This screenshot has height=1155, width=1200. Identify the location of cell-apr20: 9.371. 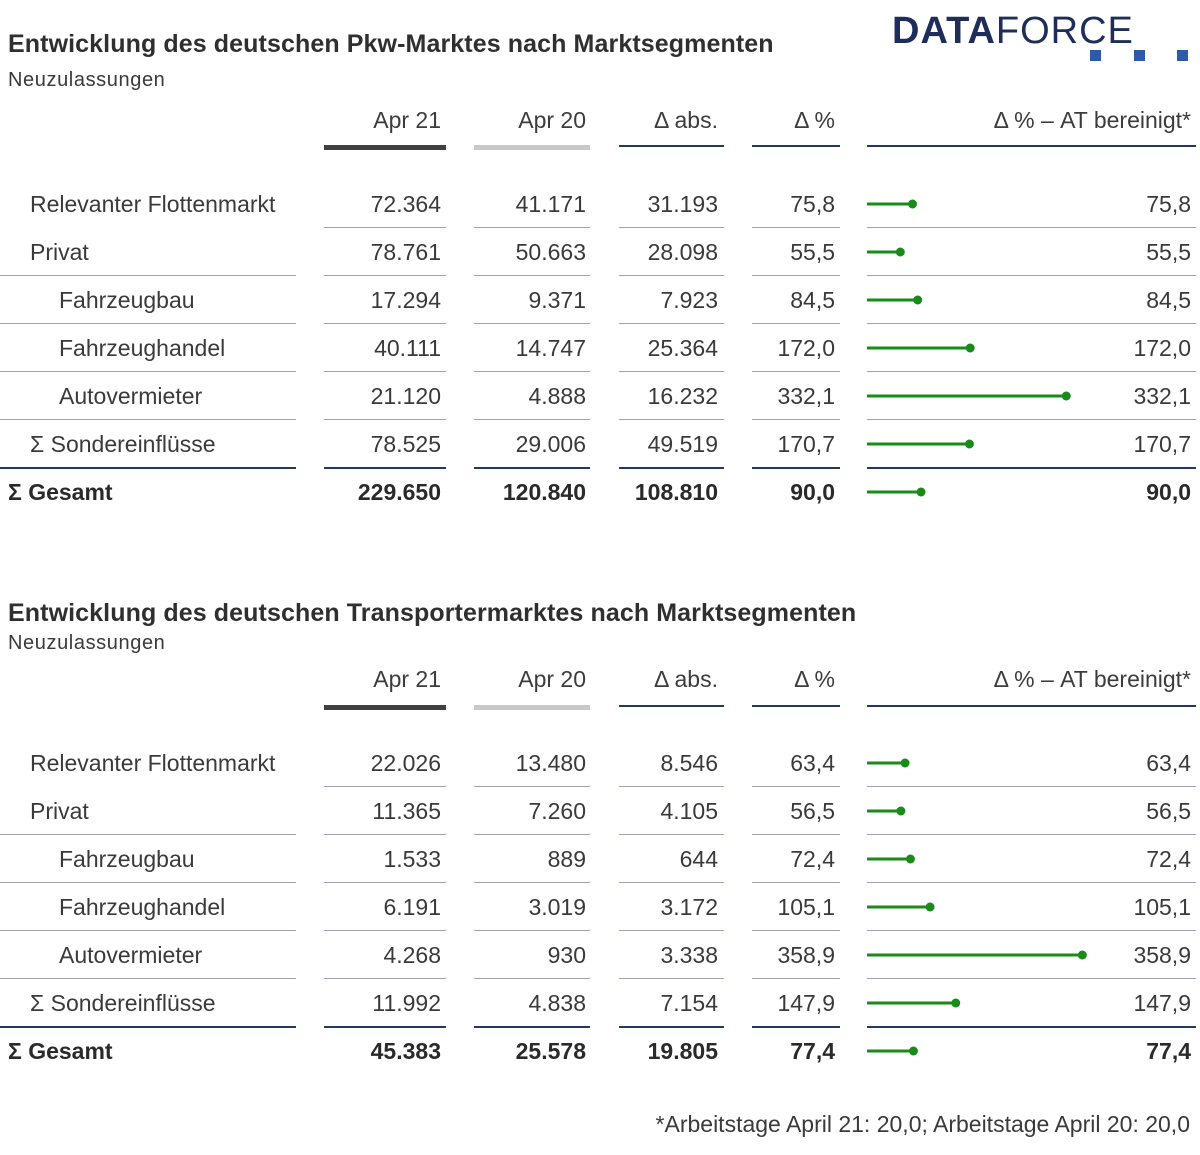
(557, 300).